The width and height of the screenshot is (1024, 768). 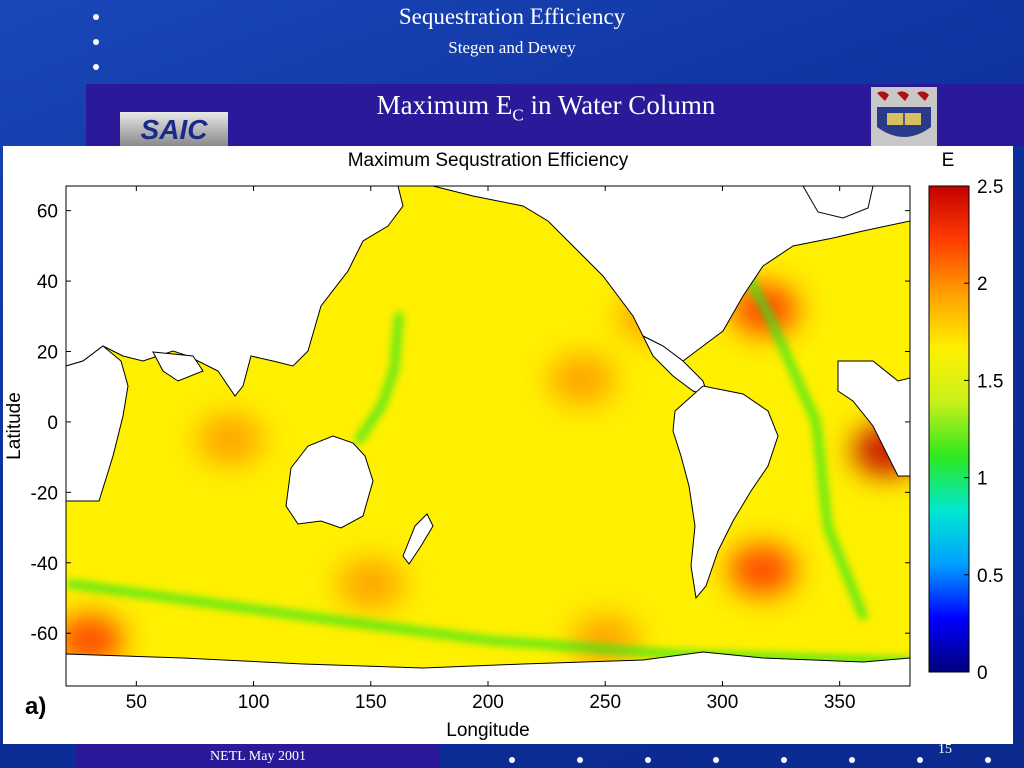 I want to click on footer-text: NETL May 2001, so click(x=258, y=756).